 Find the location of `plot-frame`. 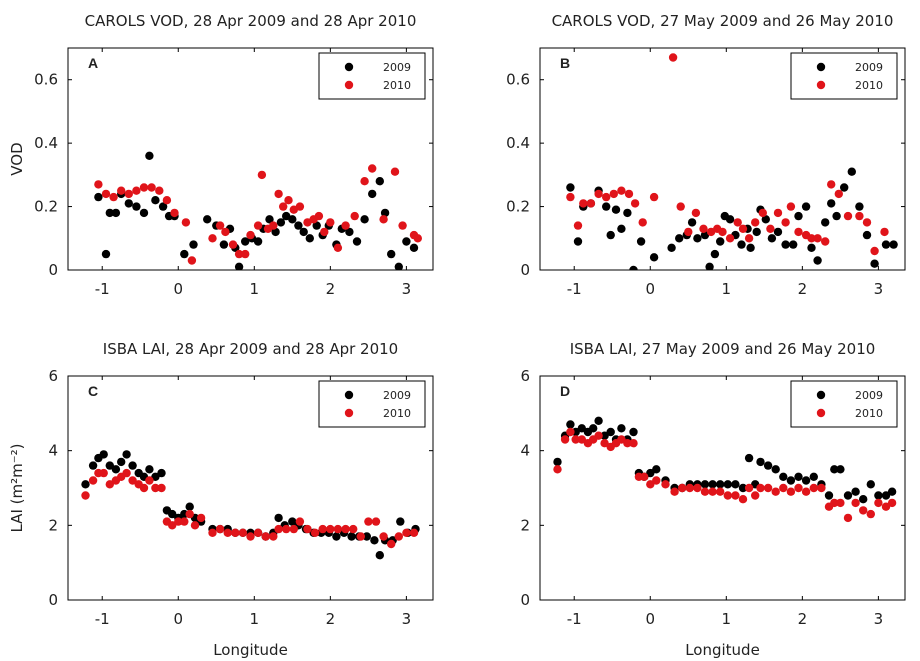

plot-frame is located at coordinates (250, 488).